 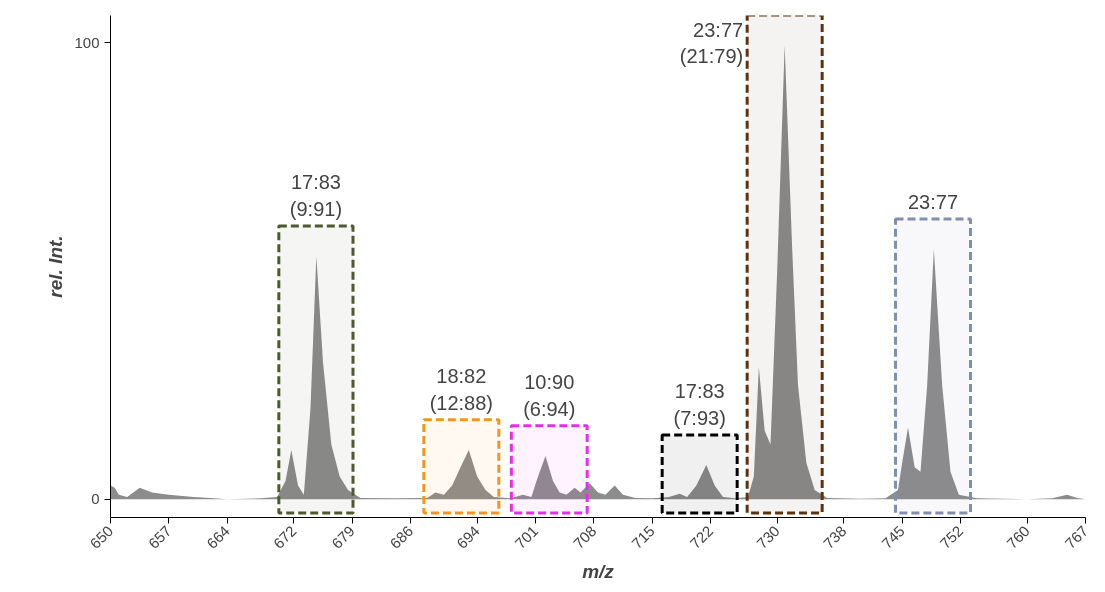 What do you see at coordinates (1018, 537) in the screenshot?
I see `x-tick-label: 760` at bounding box center [1018, 537].